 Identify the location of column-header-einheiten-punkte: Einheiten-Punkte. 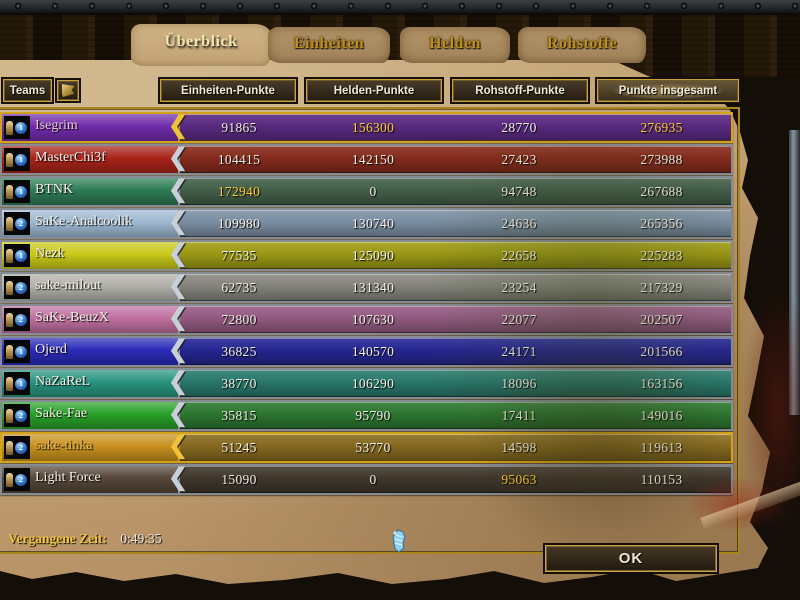
(228, 90).